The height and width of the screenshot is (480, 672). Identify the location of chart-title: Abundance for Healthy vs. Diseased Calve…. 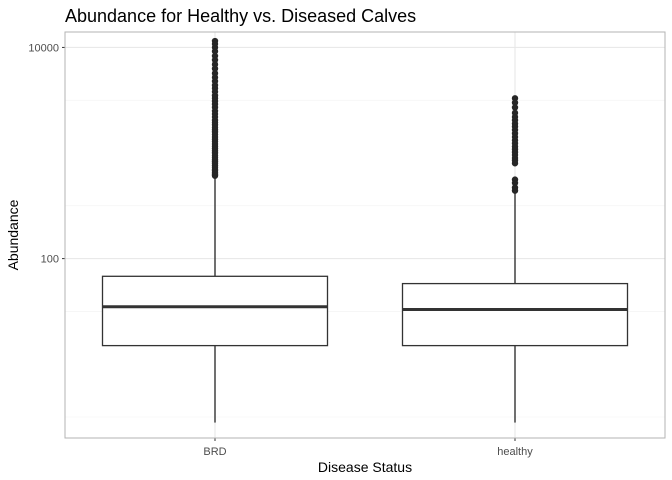
(240, 16).